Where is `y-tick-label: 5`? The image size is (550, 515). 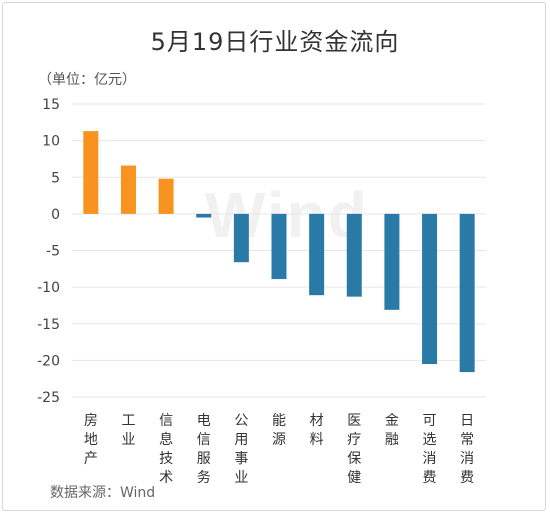
y-tick-label: 5 is located at coordinates (55, 178).